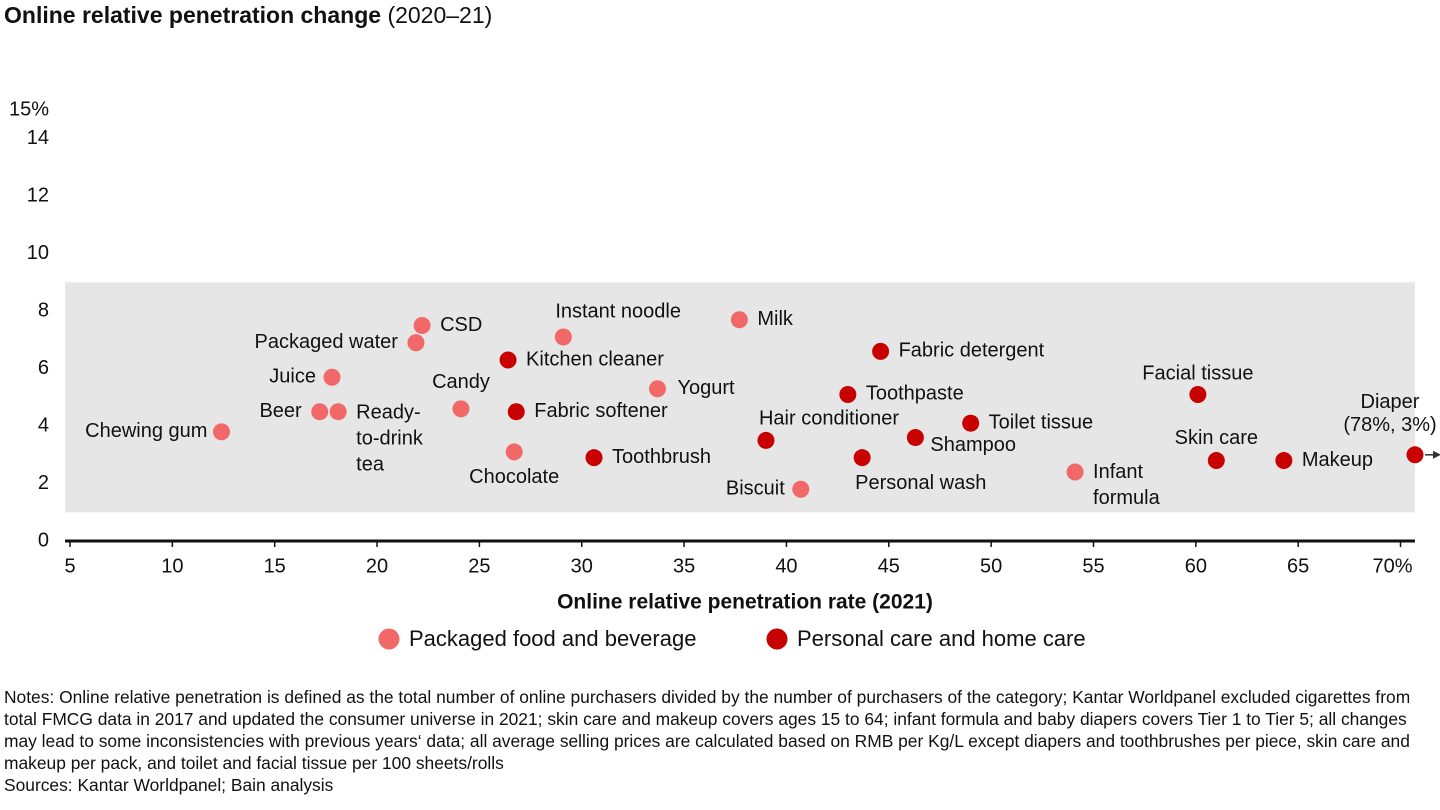  What do you see at coordinates (1389, 425) in the screenshot?
I see `label-line: (78%, 3%)` at bounding box center [1389, 425].